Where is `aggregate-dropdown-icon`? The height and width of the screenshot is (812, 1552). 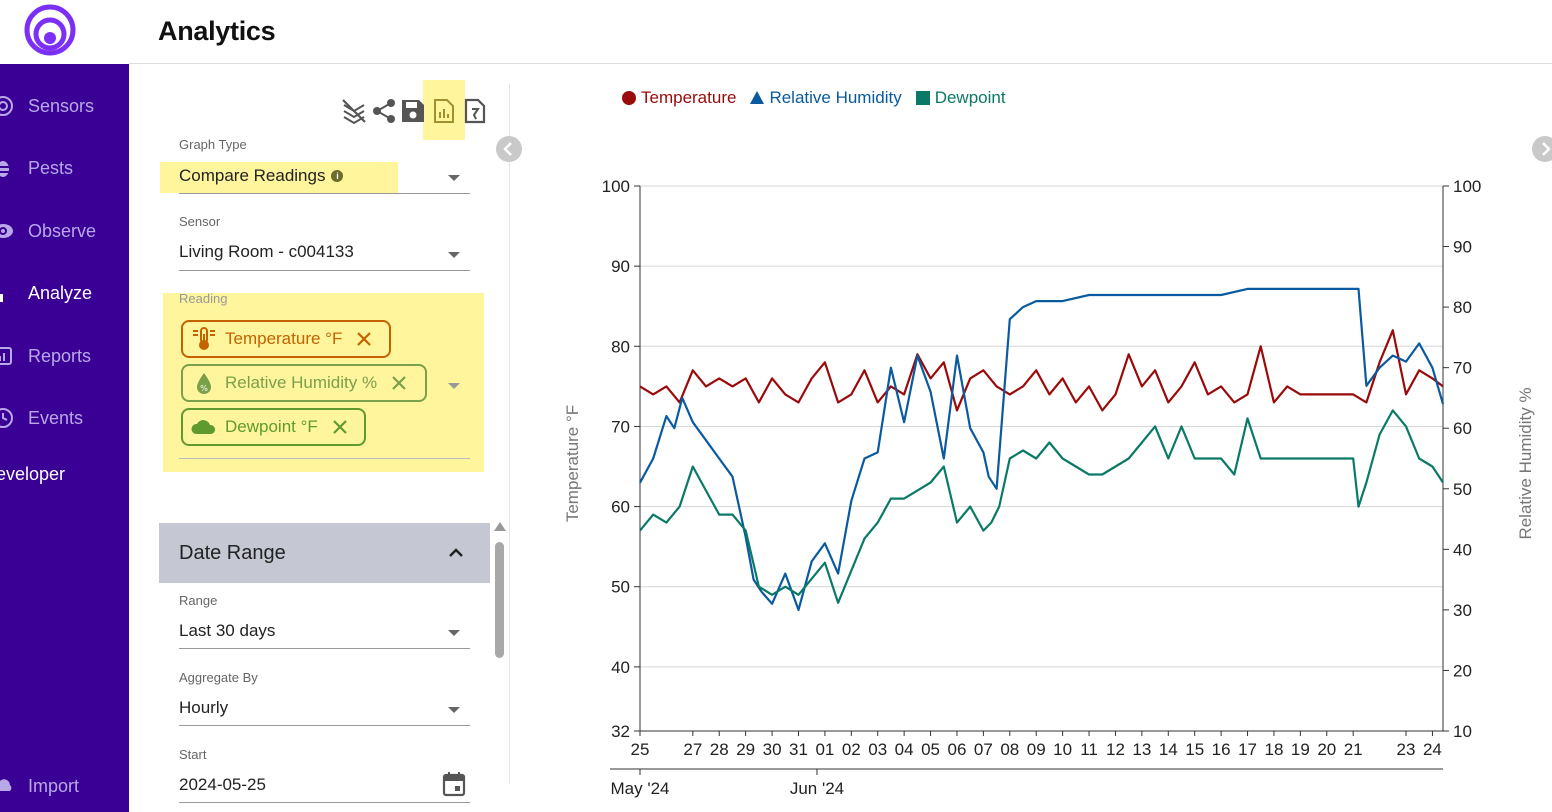
aggregate-dropdown-icon is located at coordinates (454, 710).